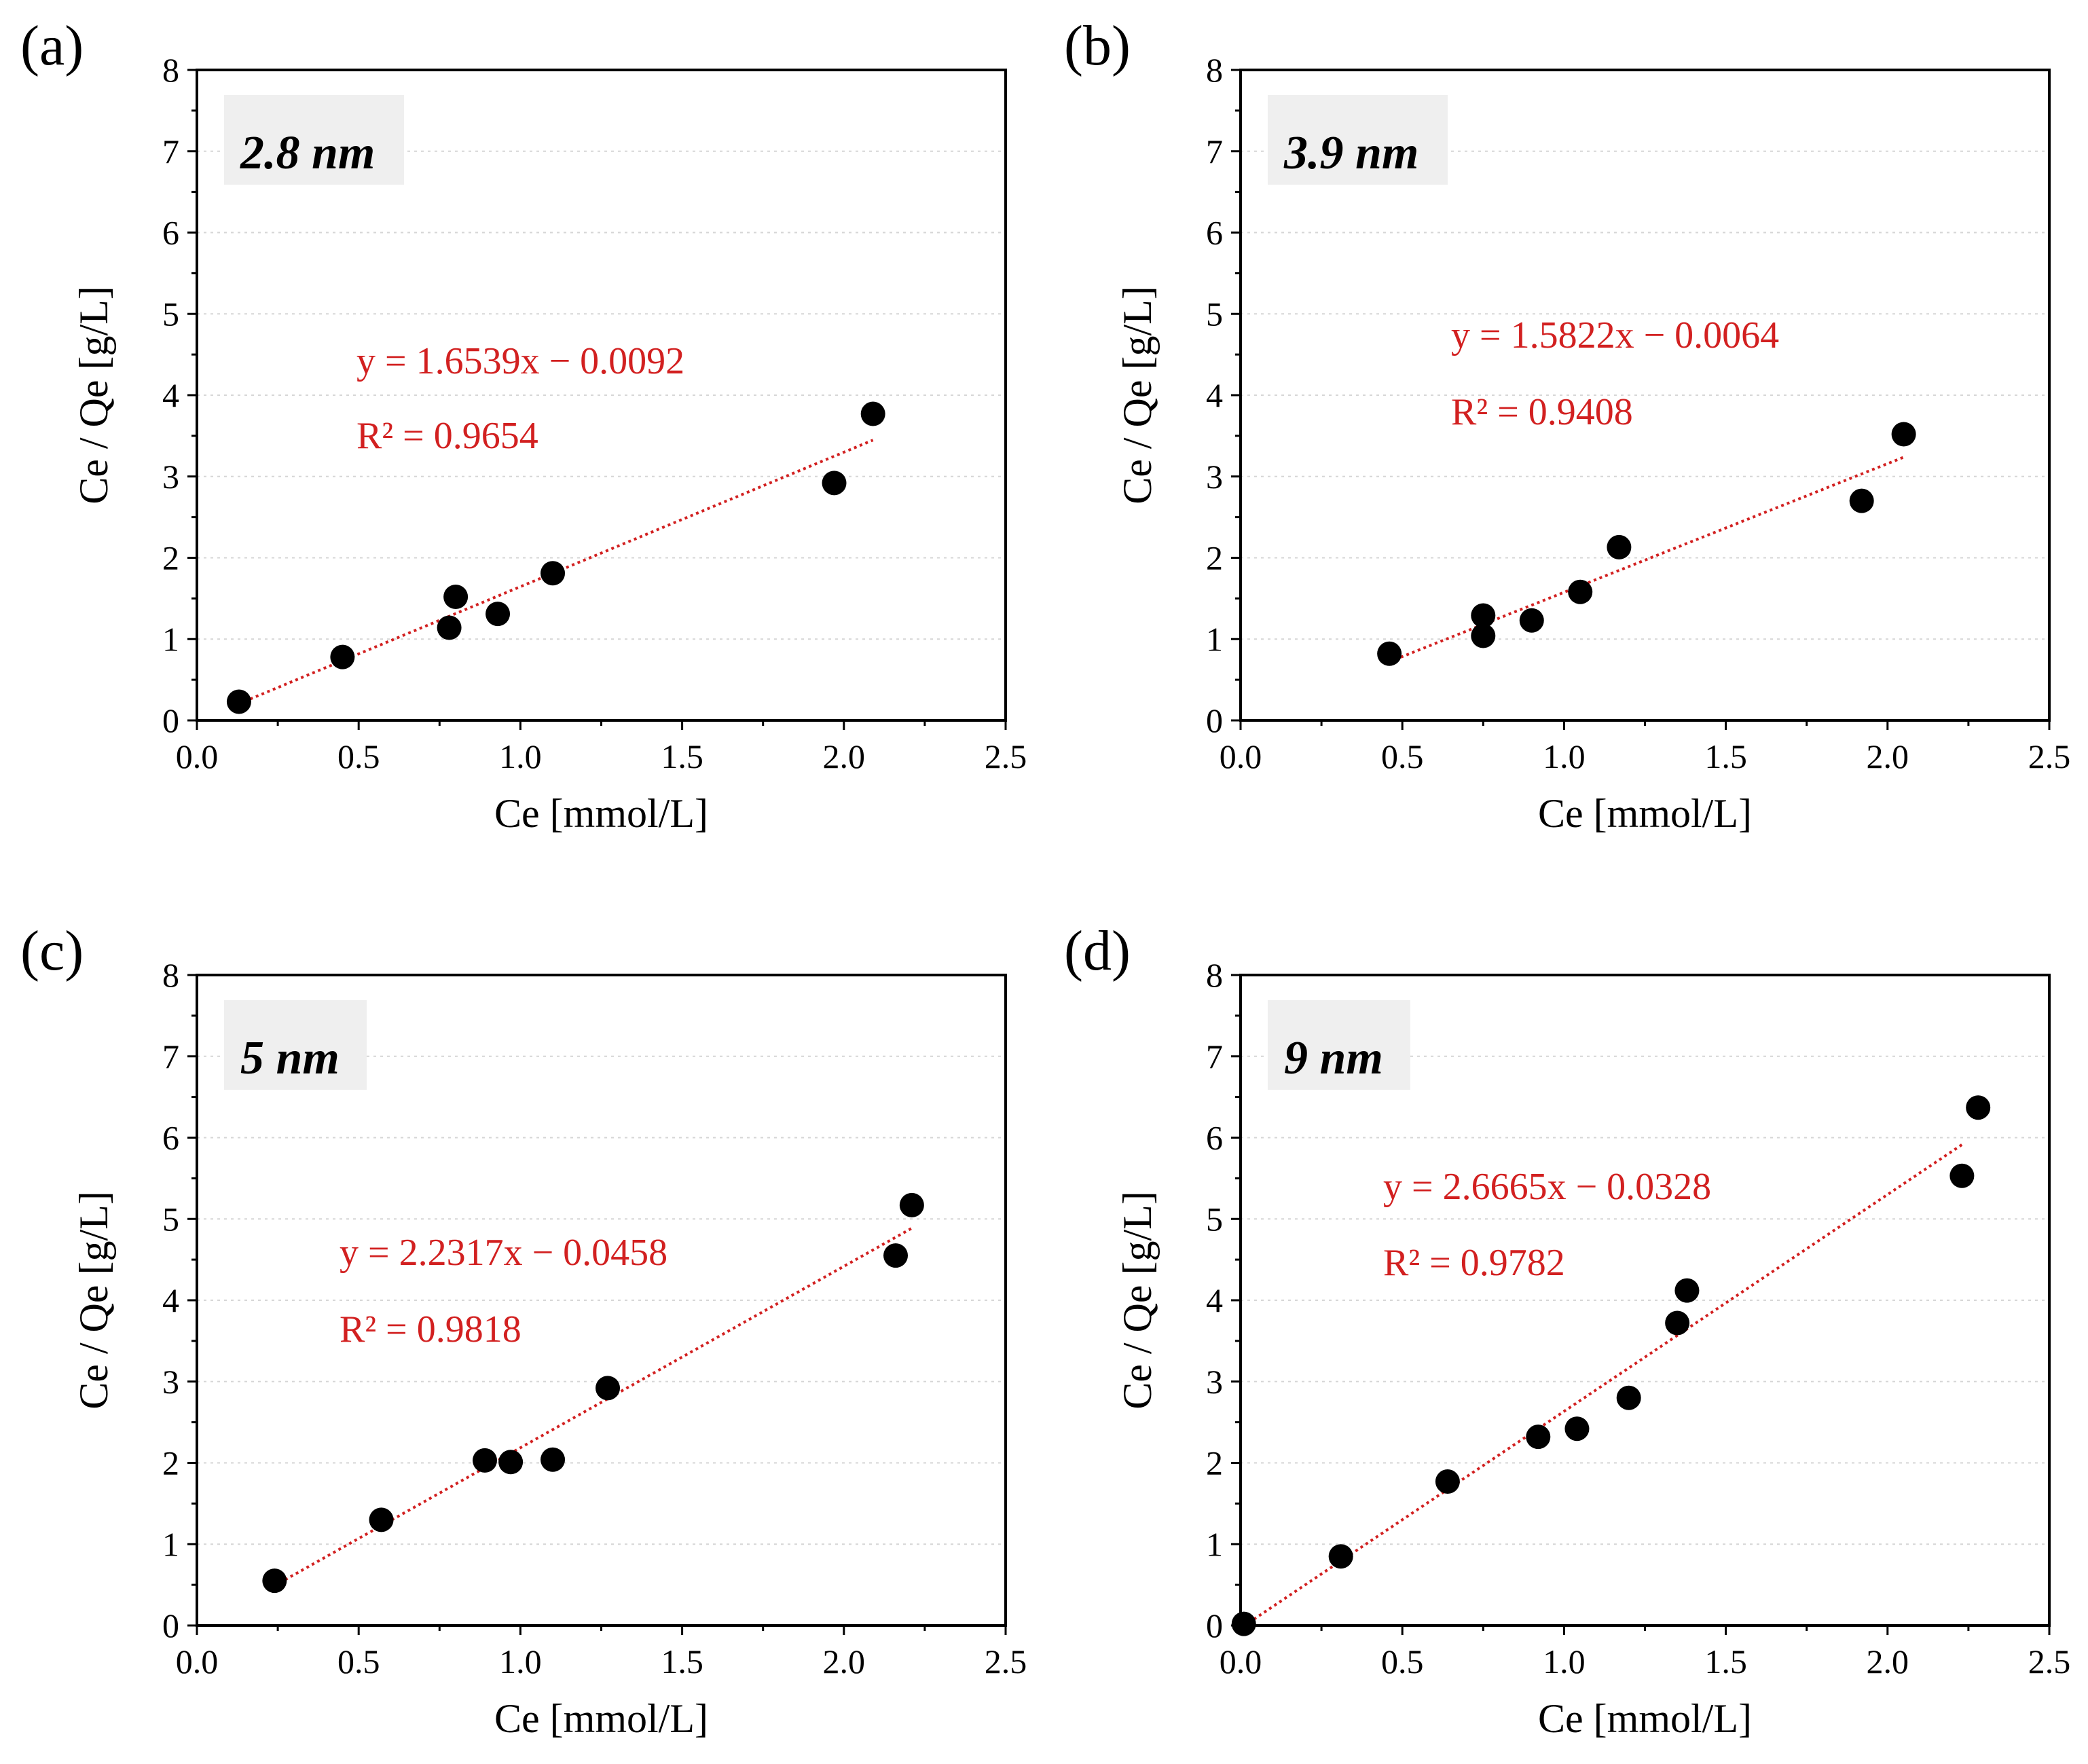 Image resolution: width=2088 pixels, height=1764 pixels. What do you see at coordinates (52, 950) in the screenshot?
I see `panel-label: (c)` at bounding box center [52, 950].